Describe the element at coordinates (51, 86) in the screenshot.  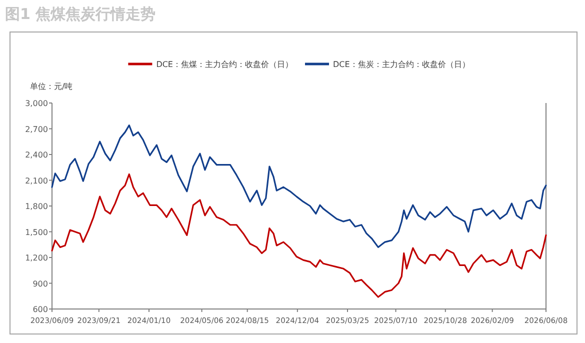
I see `y-axis-title: 单位：元/吨` at that location.